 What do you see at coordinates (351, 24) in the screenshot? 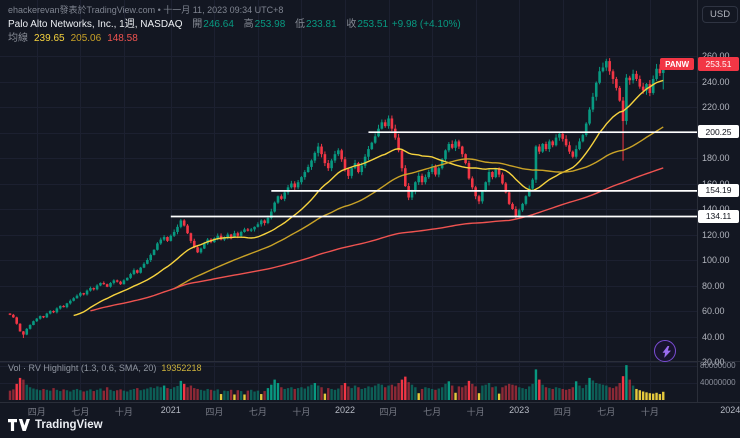
I see `ohlc-close-label: 收` at bounding box center [351, 24].